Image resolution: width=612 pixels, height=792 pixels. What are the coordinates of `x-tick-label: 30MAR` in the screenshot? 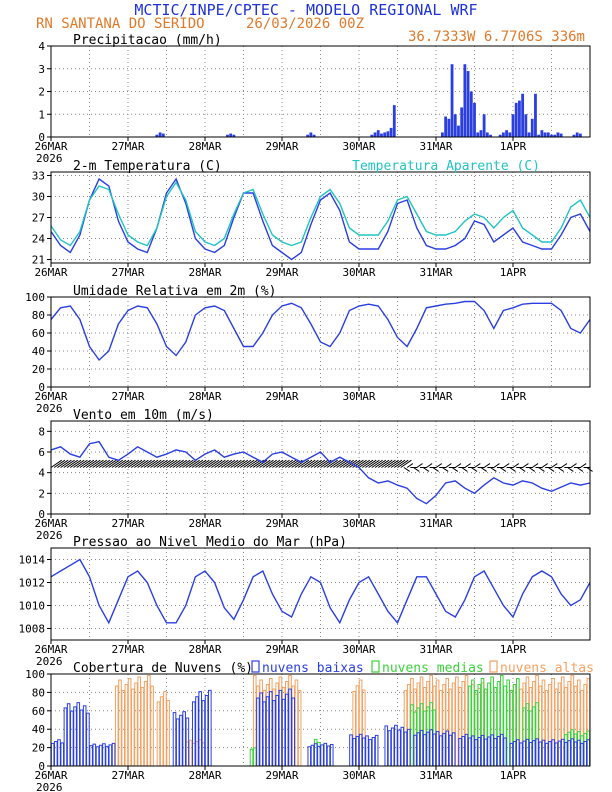 It's located at (358, 396).